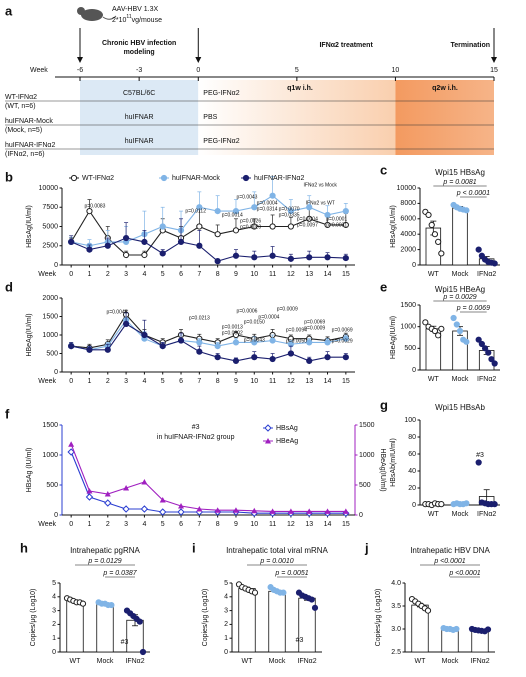  I want to click on y-tick-label: 6000, so click(408, 219).